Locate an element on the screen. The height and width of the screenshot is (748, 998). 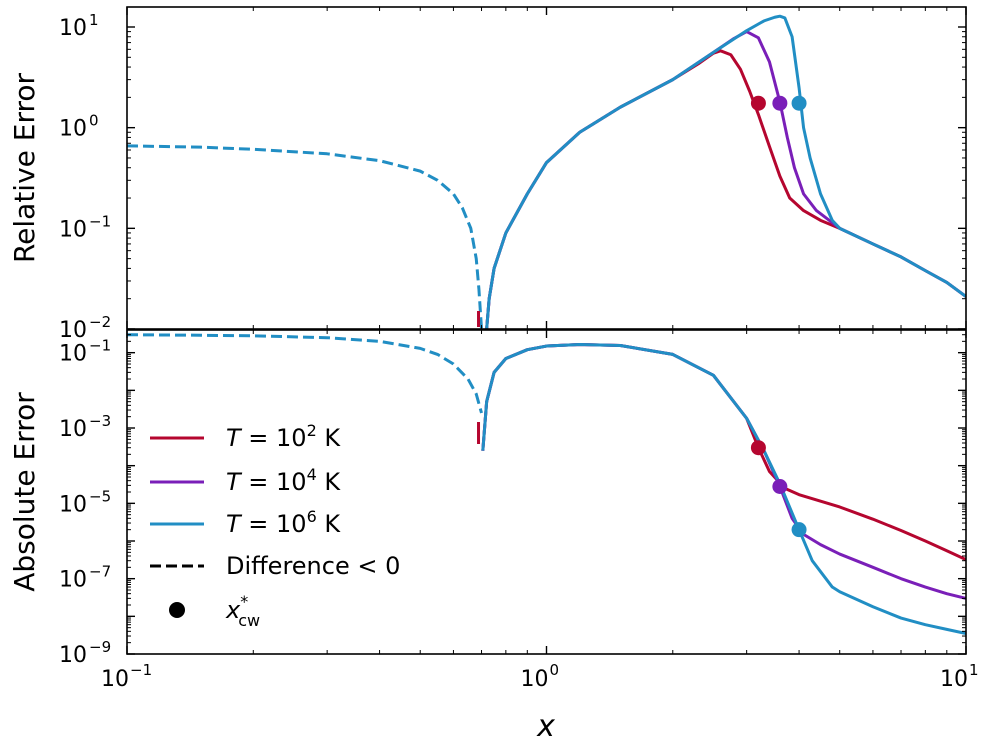
absolute-error-ylabel: Absolute Error is located at coordinates (24, 492).